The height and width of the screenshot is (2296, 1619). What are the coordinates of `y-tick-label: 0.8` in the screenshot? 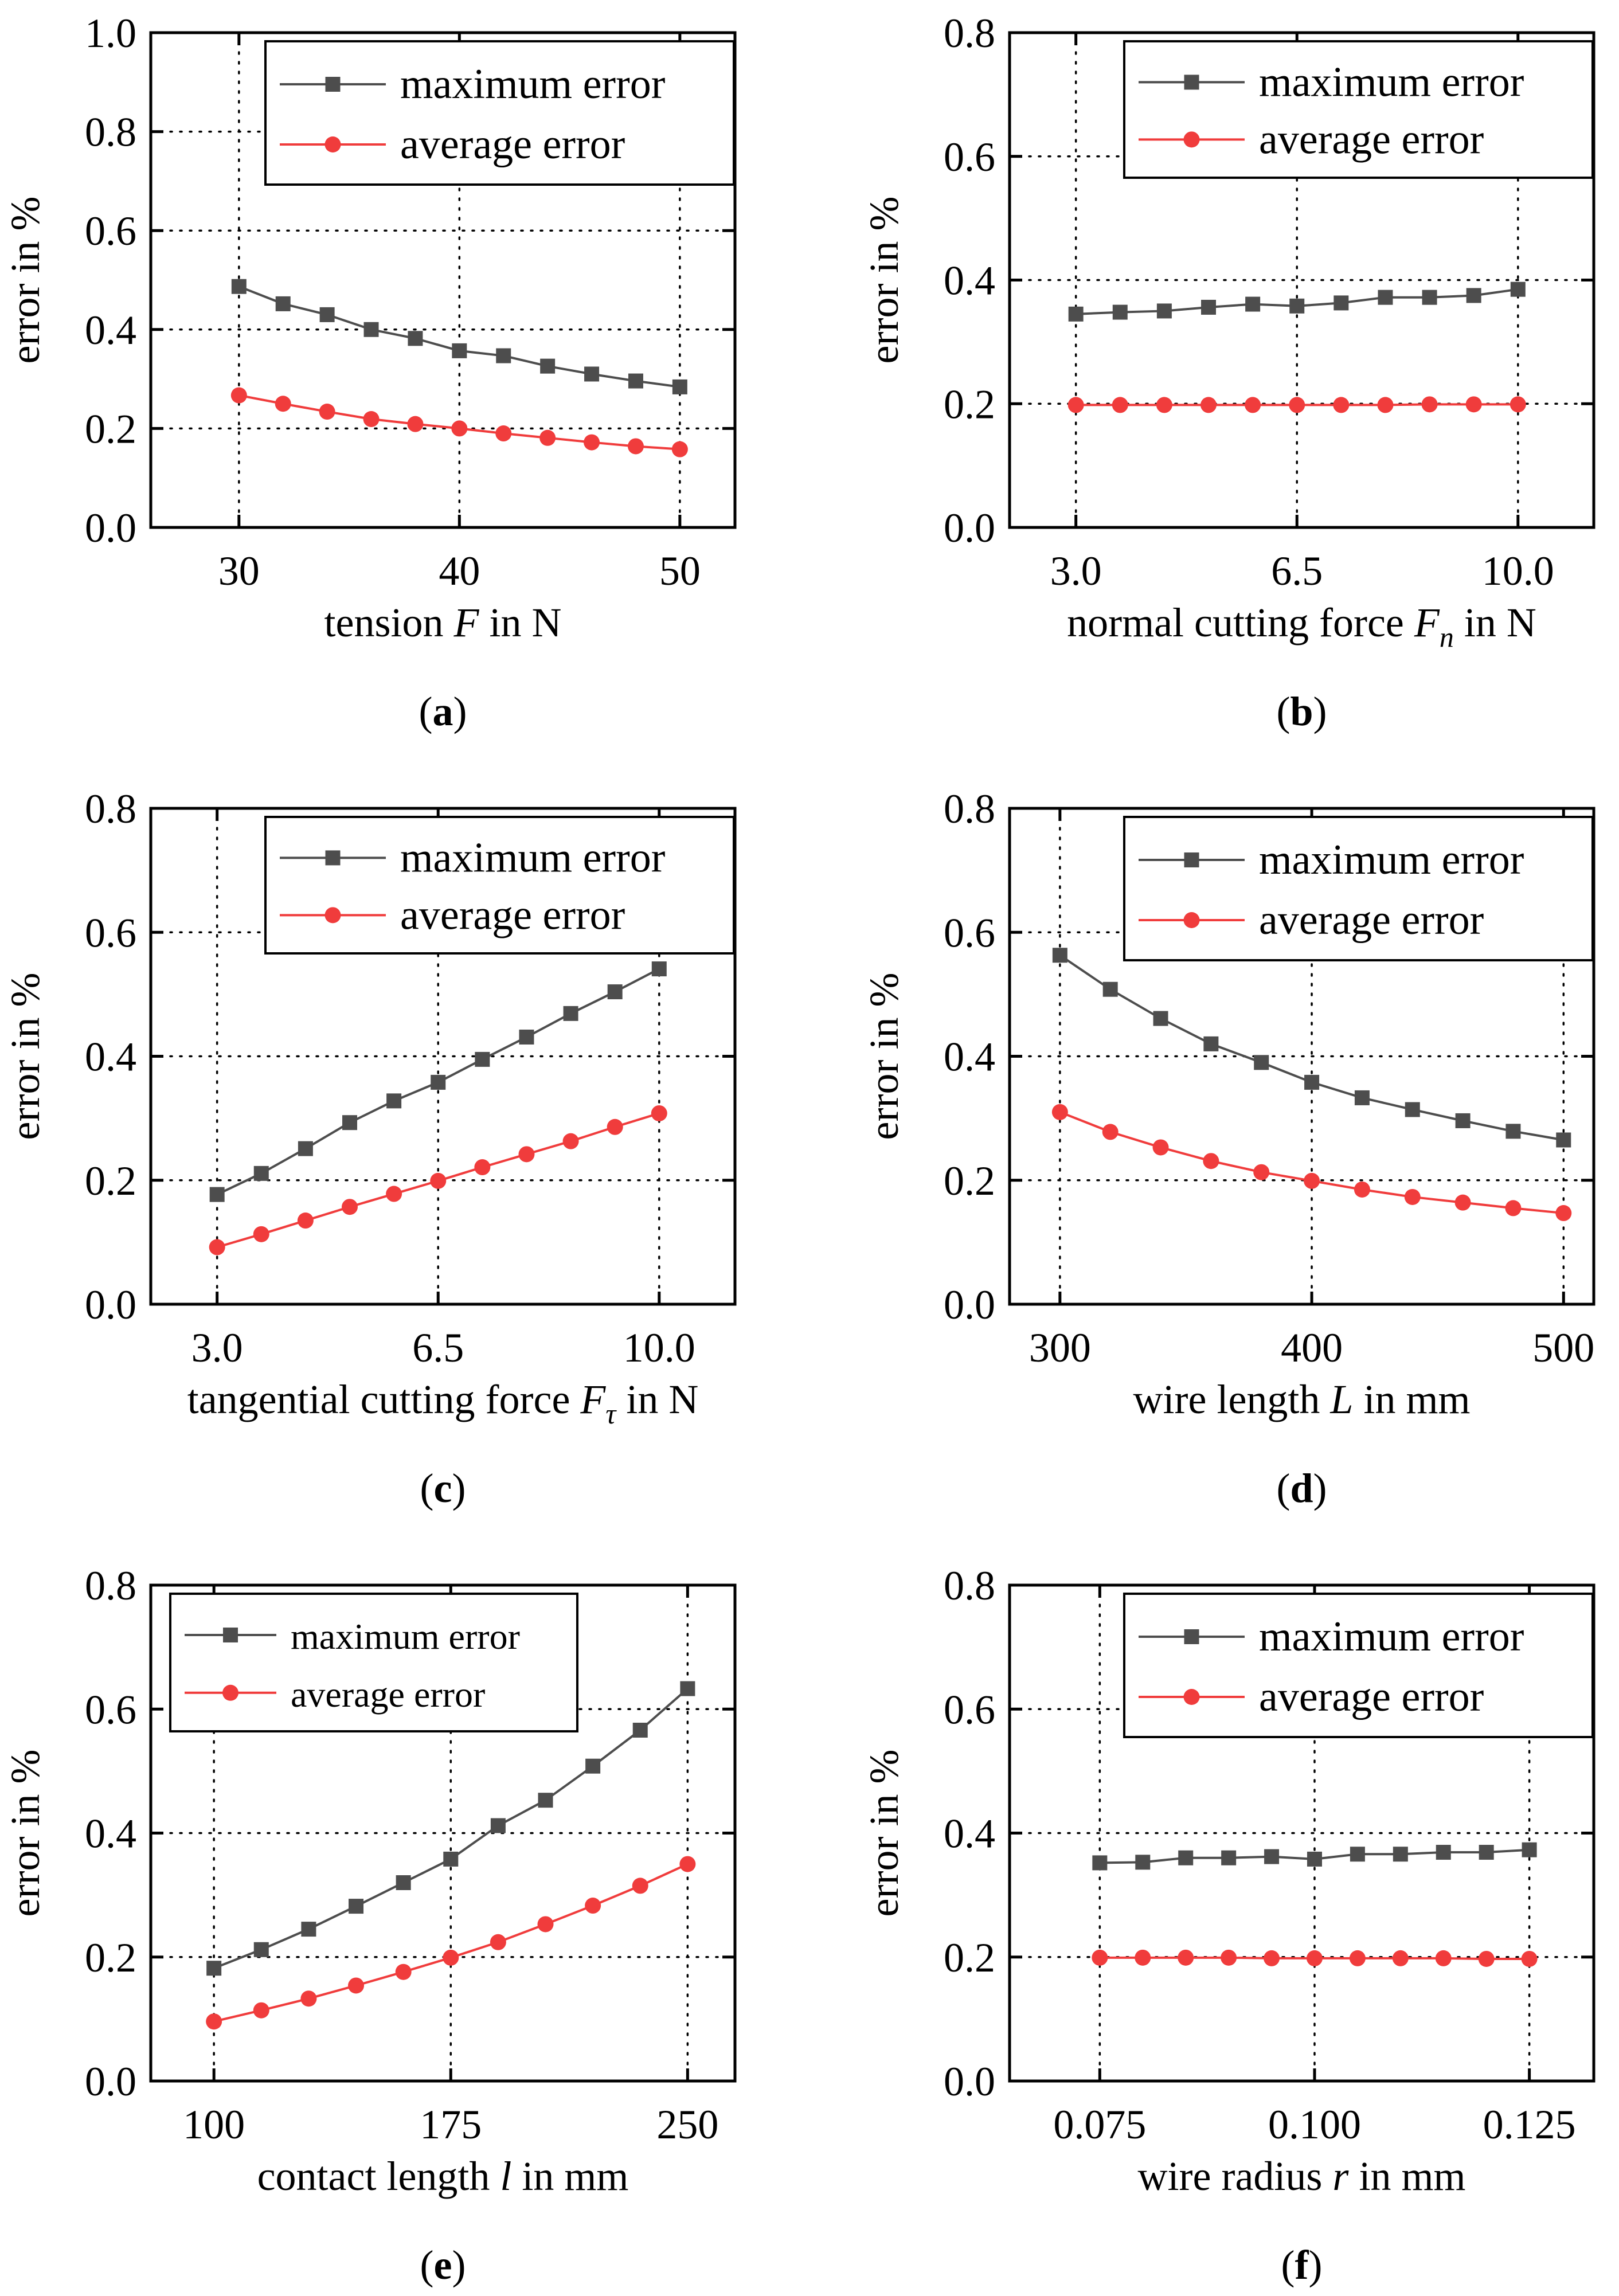 It's located at (110, 132).